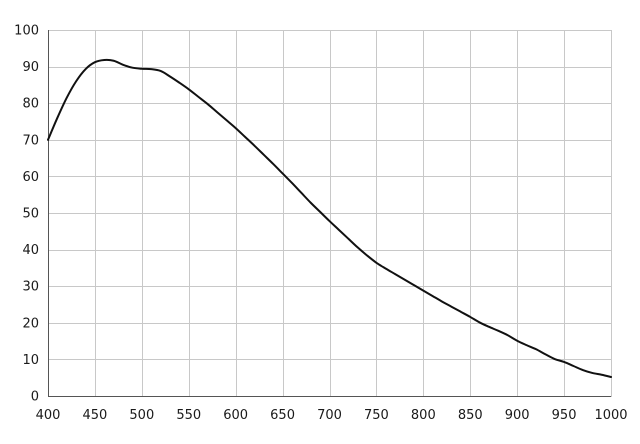 This screenshot has width=640, height=444. What do you see at coordinates (141, 415) in the screenshot?
I see `x-tick-label: 500` at bounding box center [141, 415].